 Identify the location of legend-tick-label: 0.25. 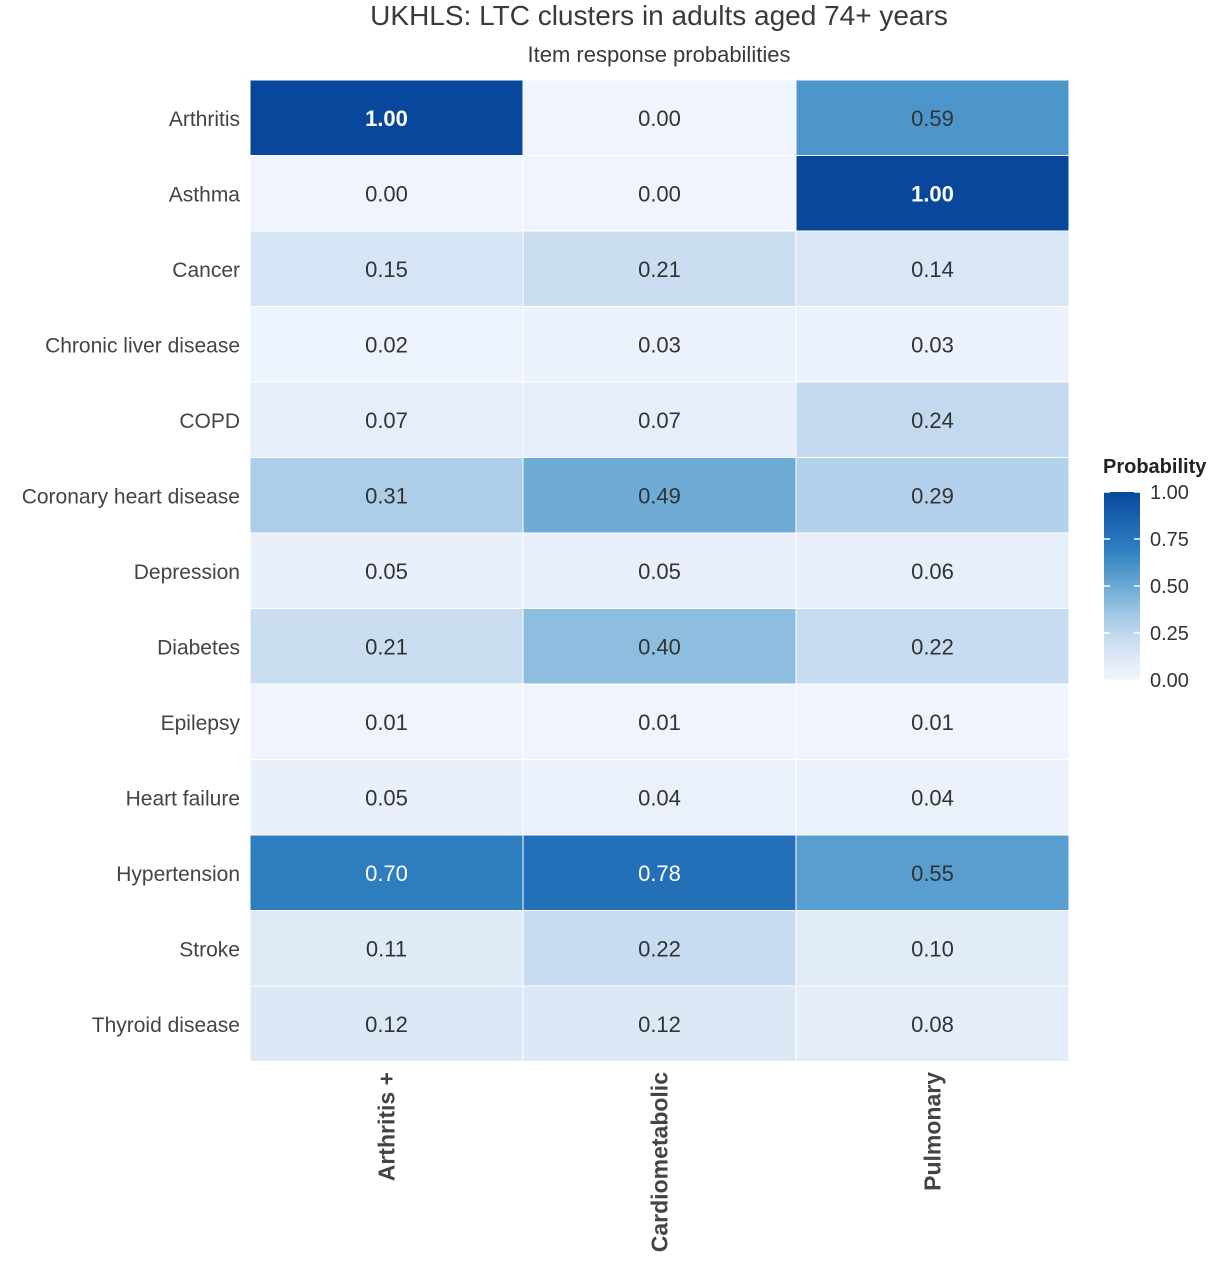
(1169, 634).